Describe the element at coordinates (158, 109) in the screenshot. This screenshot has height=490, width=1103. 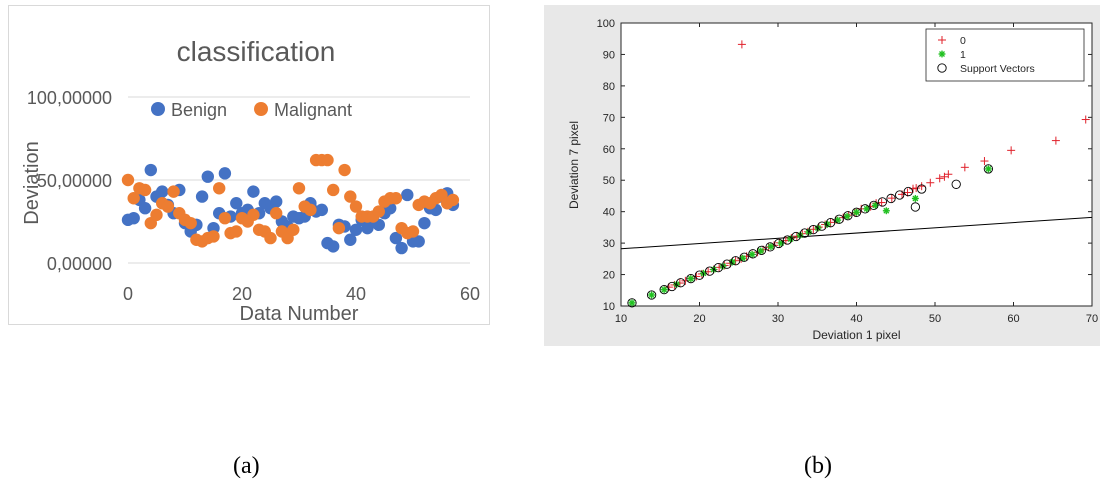
I see `chart-a-legend-marker` at that location.